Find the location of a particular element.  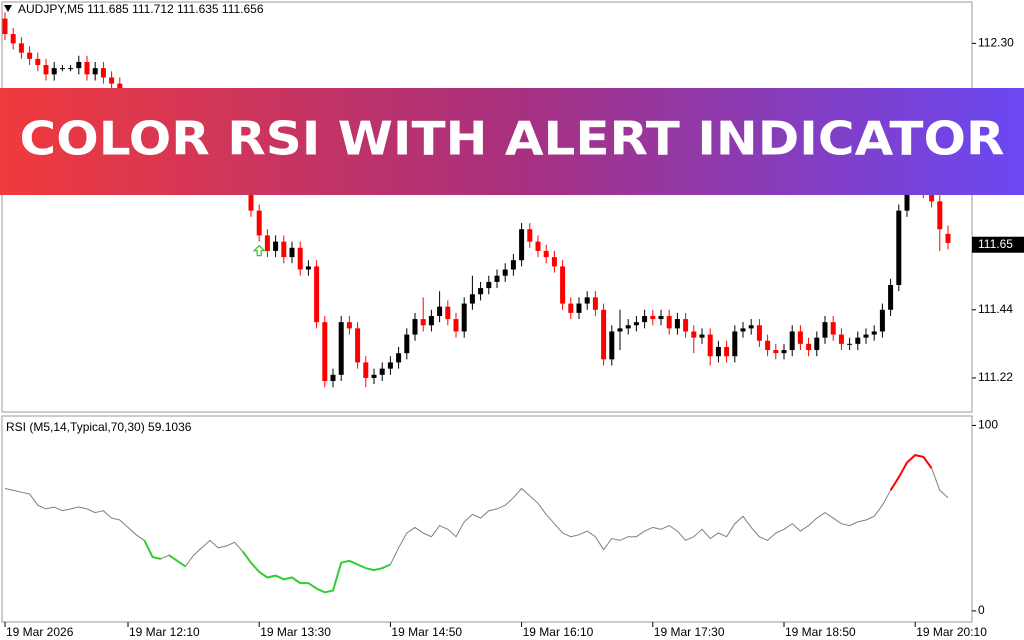

header-icon is located at coordinates (8, 8).